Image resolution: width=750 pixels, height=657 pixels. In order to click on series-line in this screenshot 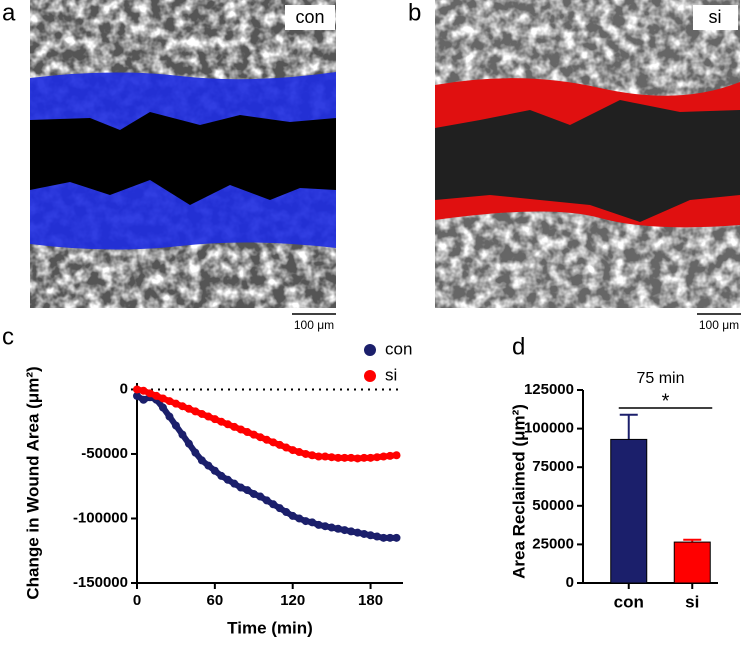, I will do `click(267, 466)`.